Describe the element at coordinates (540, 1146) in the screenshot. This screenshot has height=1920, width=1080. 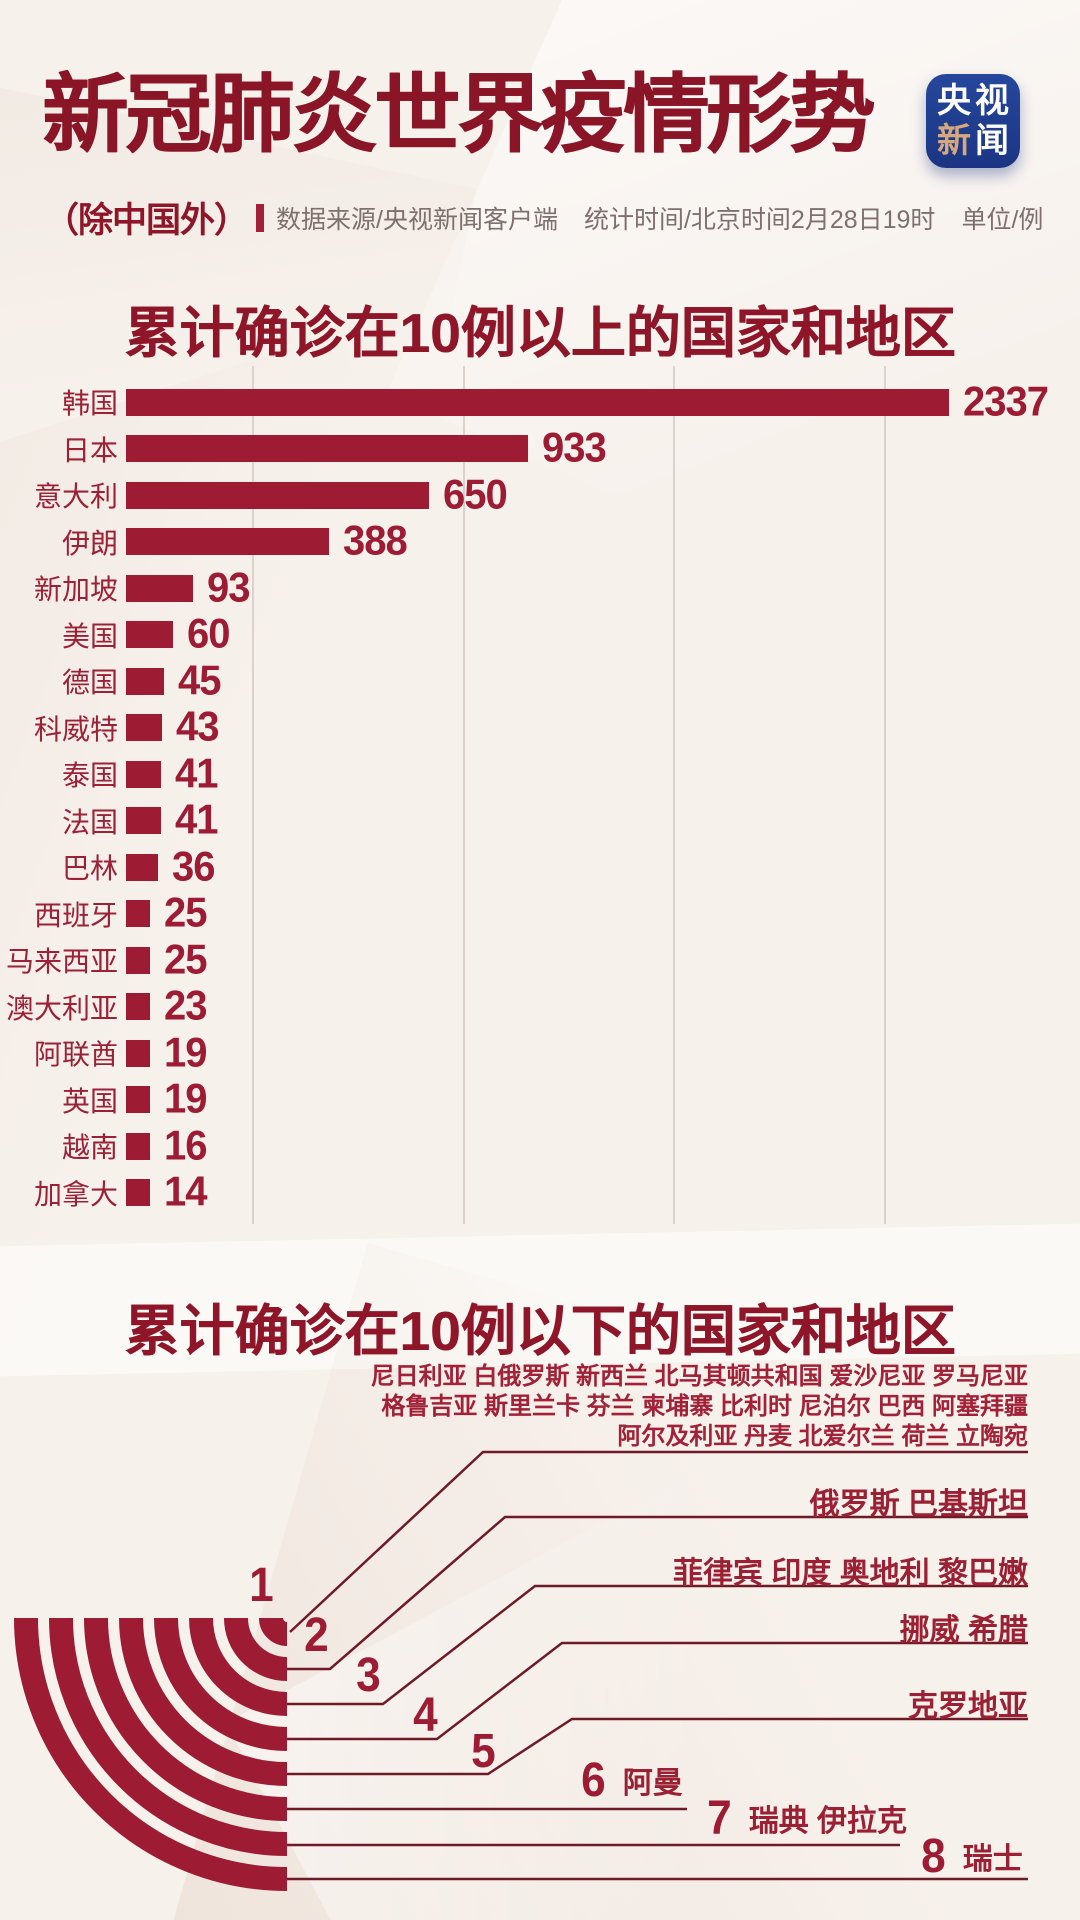
I see `bar-row: 越南 16` at that location.